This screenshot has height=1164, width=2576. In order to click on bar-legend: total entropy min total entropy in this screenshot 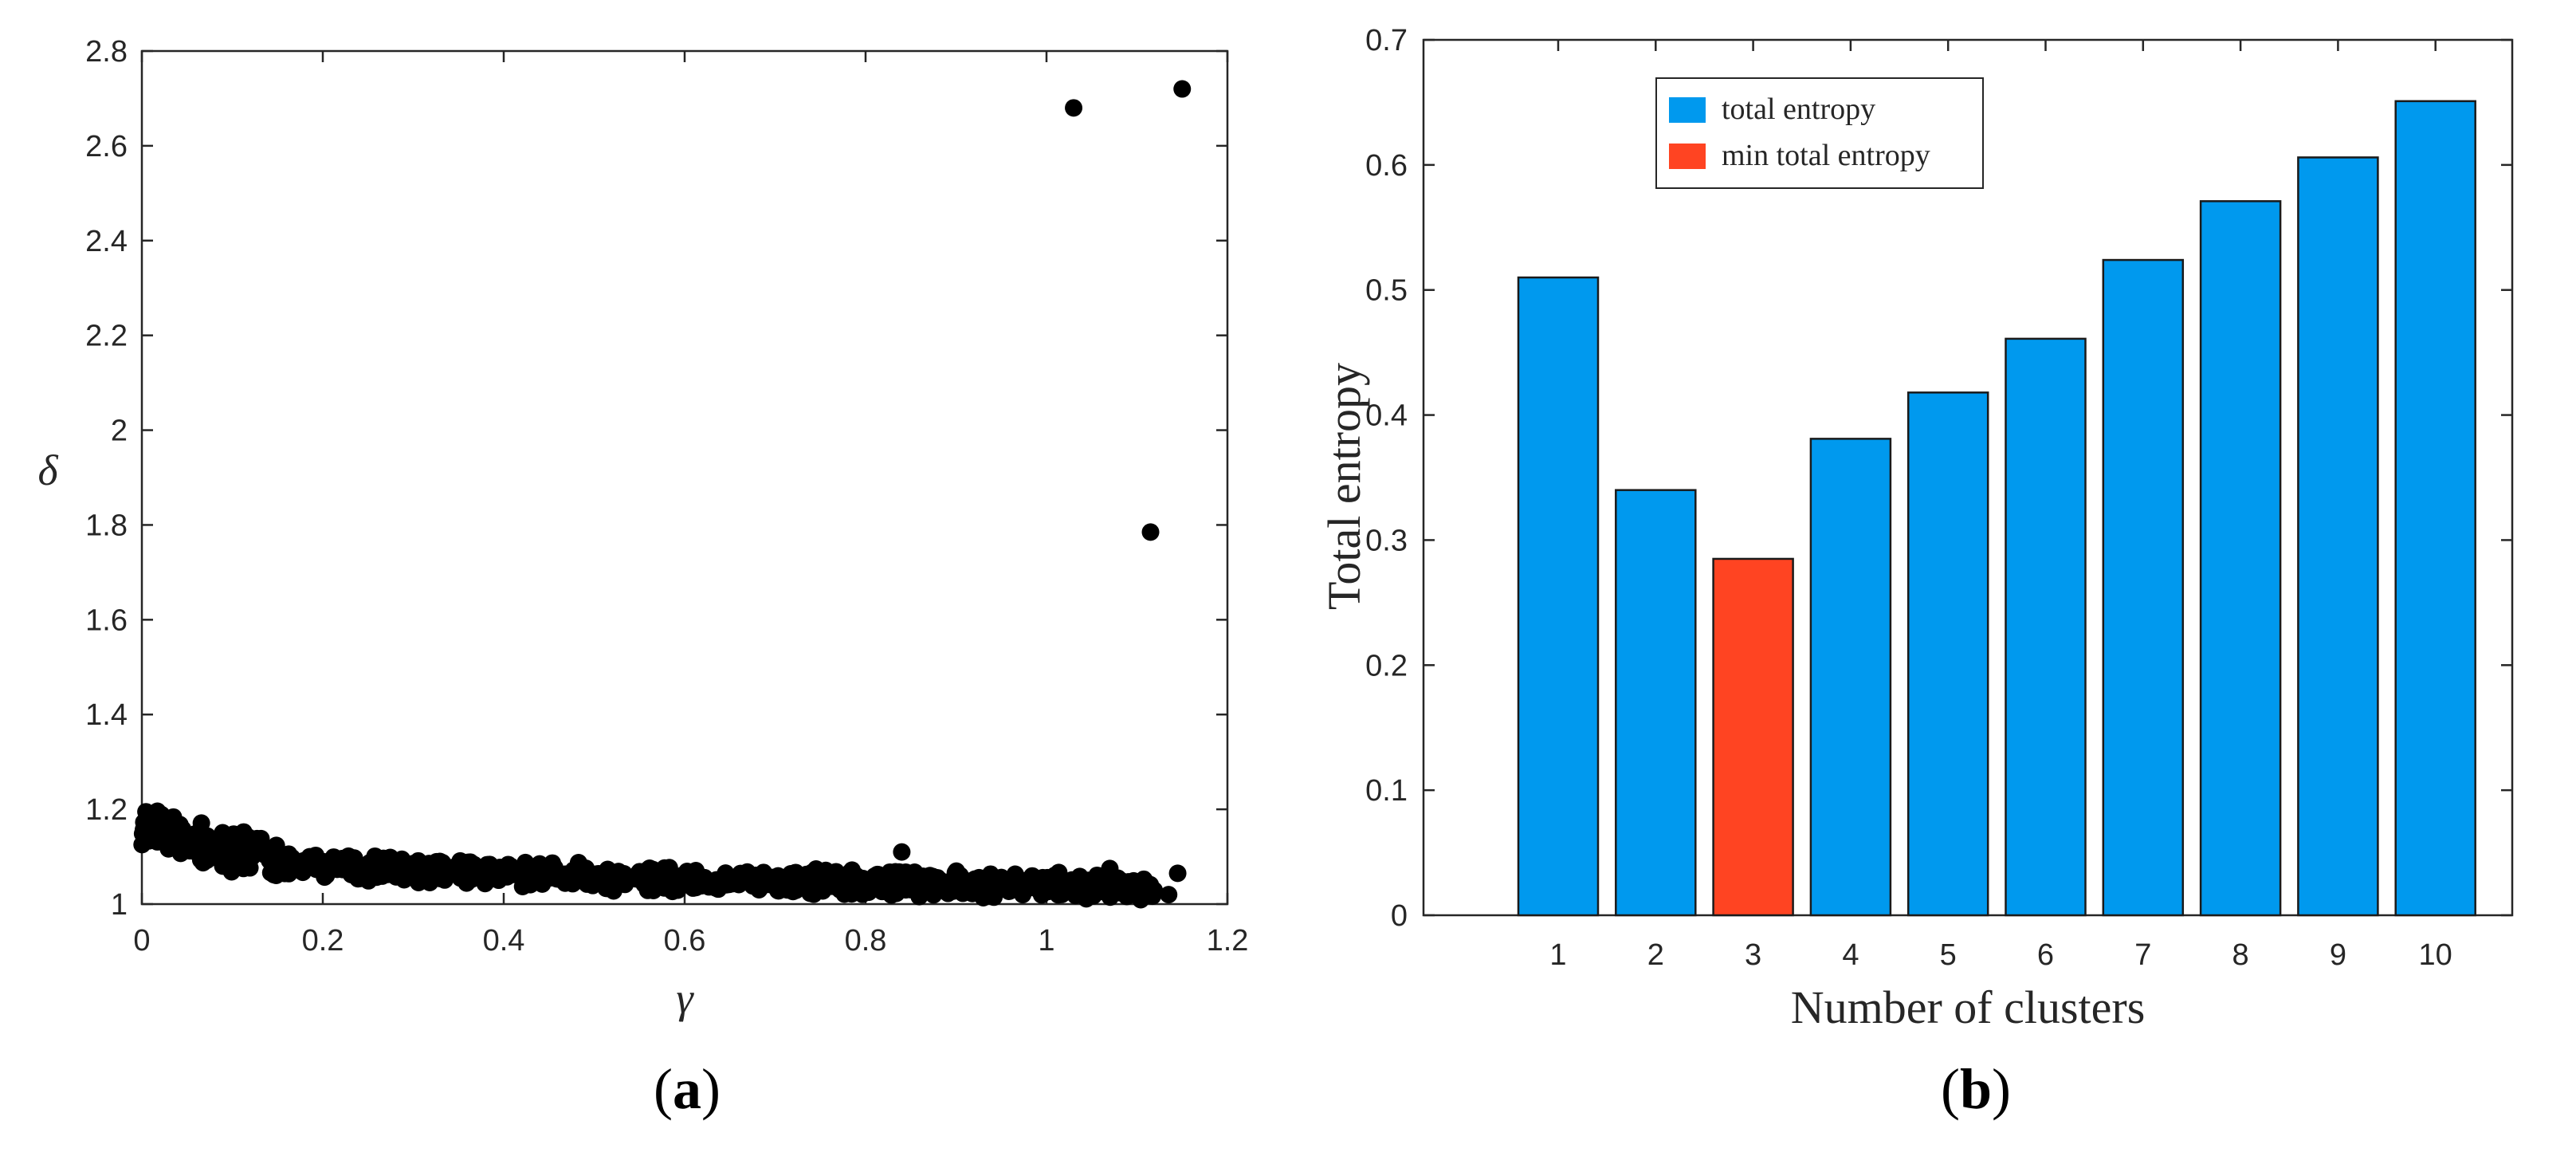, I will do `click(1820, 133)`.